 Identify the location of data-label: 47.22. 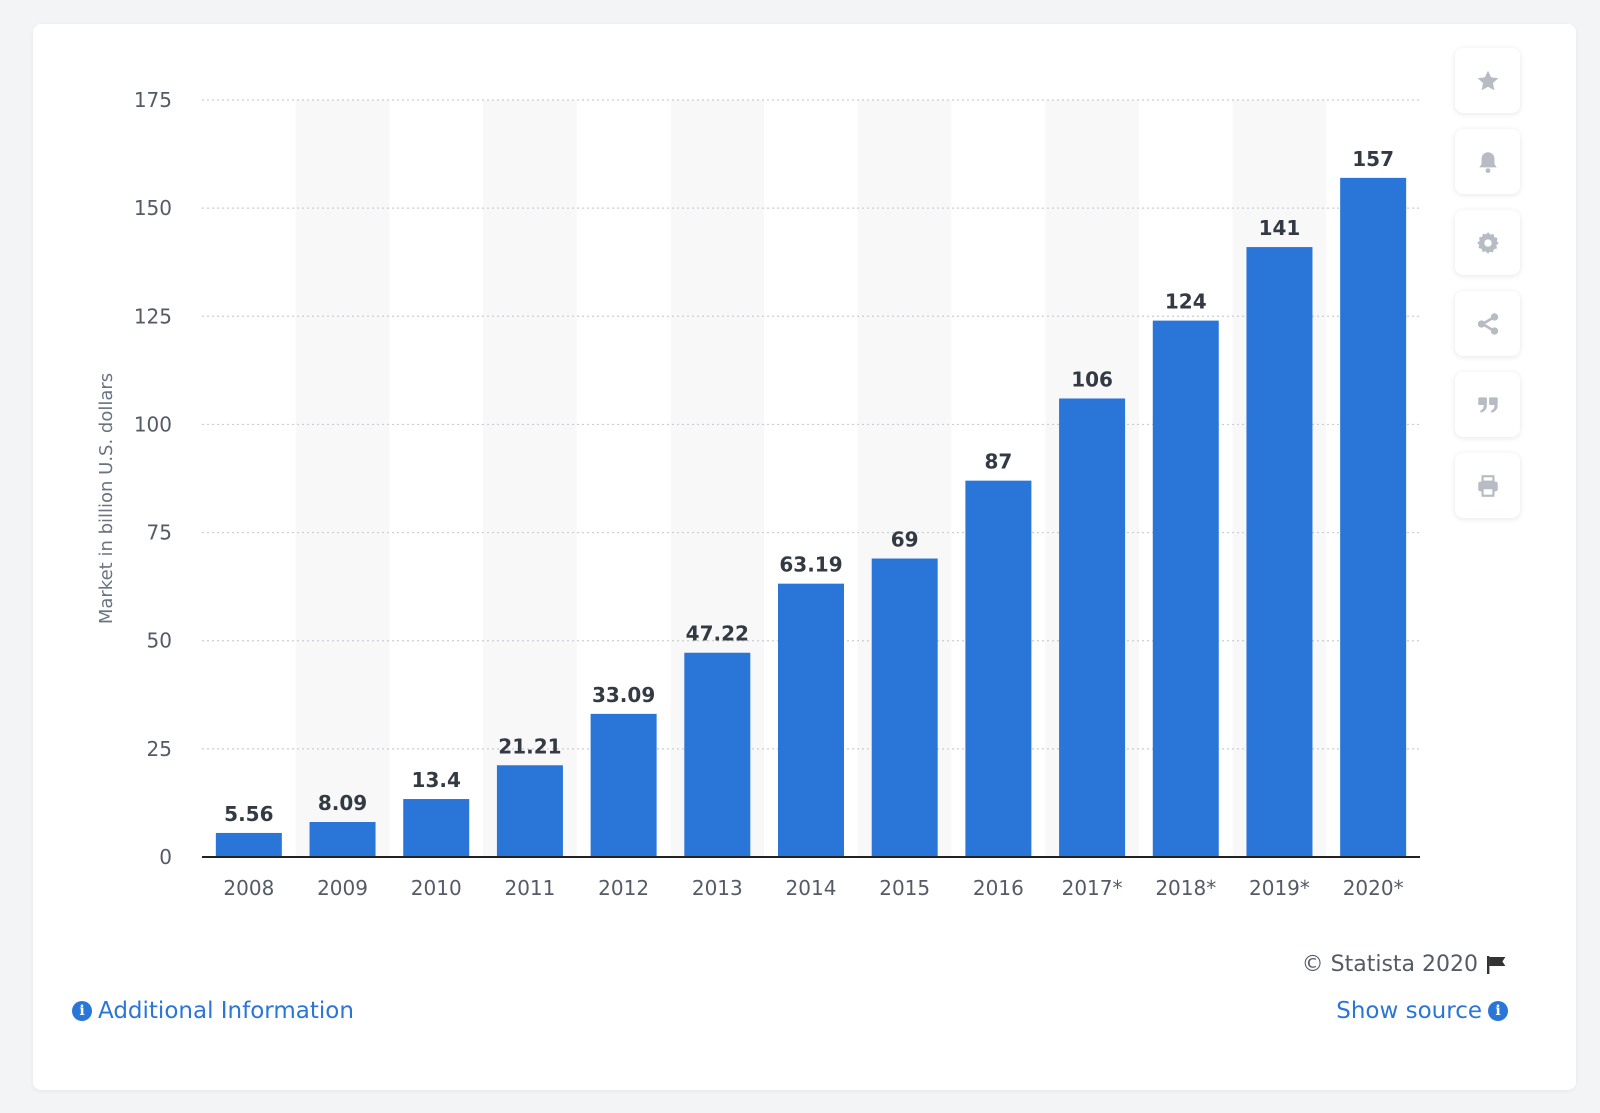
(717, 634).